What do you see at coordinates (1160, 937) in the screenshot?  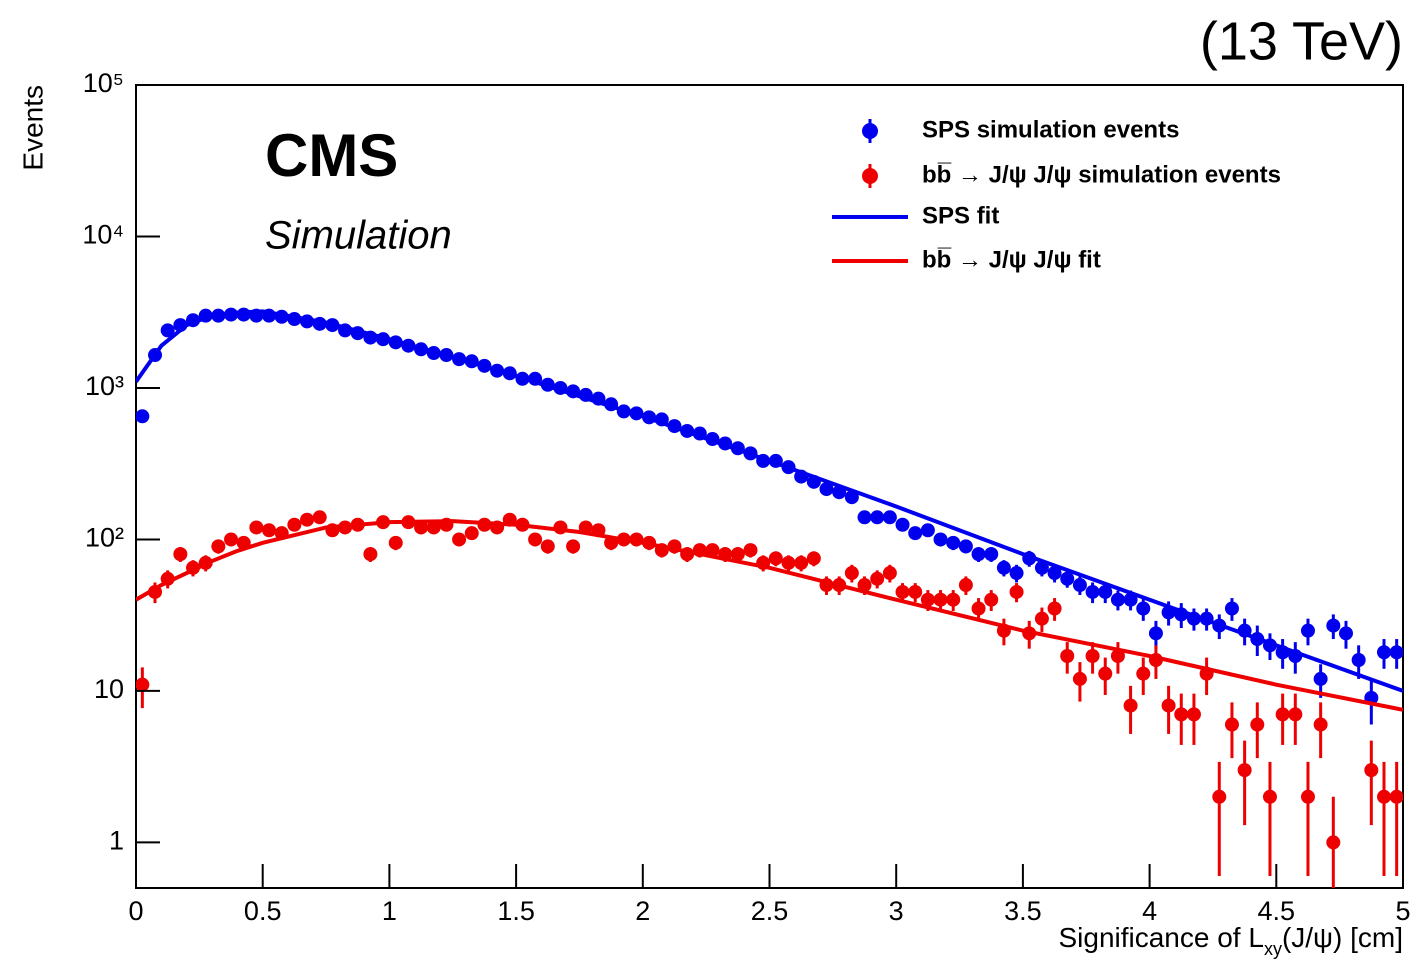 I see `x-label-part: Significance of L` at bounding box center [1160, 937].